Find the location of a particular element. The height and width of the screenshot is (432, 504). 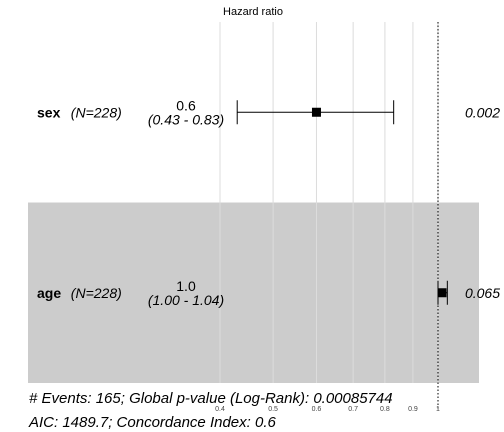

x-tick-label: 0.4 is located at coordinates (220, 409).